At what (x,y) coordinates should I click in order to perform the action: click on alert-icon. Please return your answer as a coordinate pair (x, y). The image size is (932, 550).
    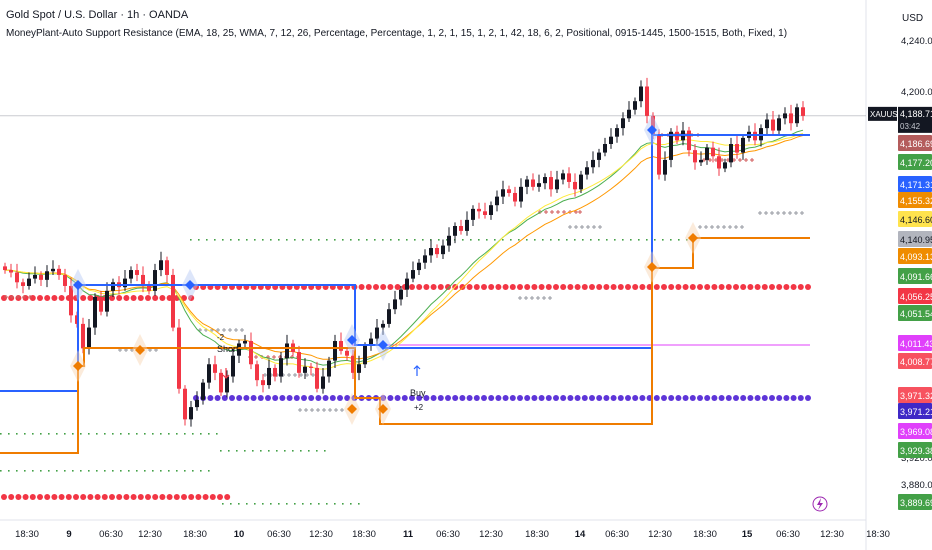
    Looking at the image, I should click on (820, 504).